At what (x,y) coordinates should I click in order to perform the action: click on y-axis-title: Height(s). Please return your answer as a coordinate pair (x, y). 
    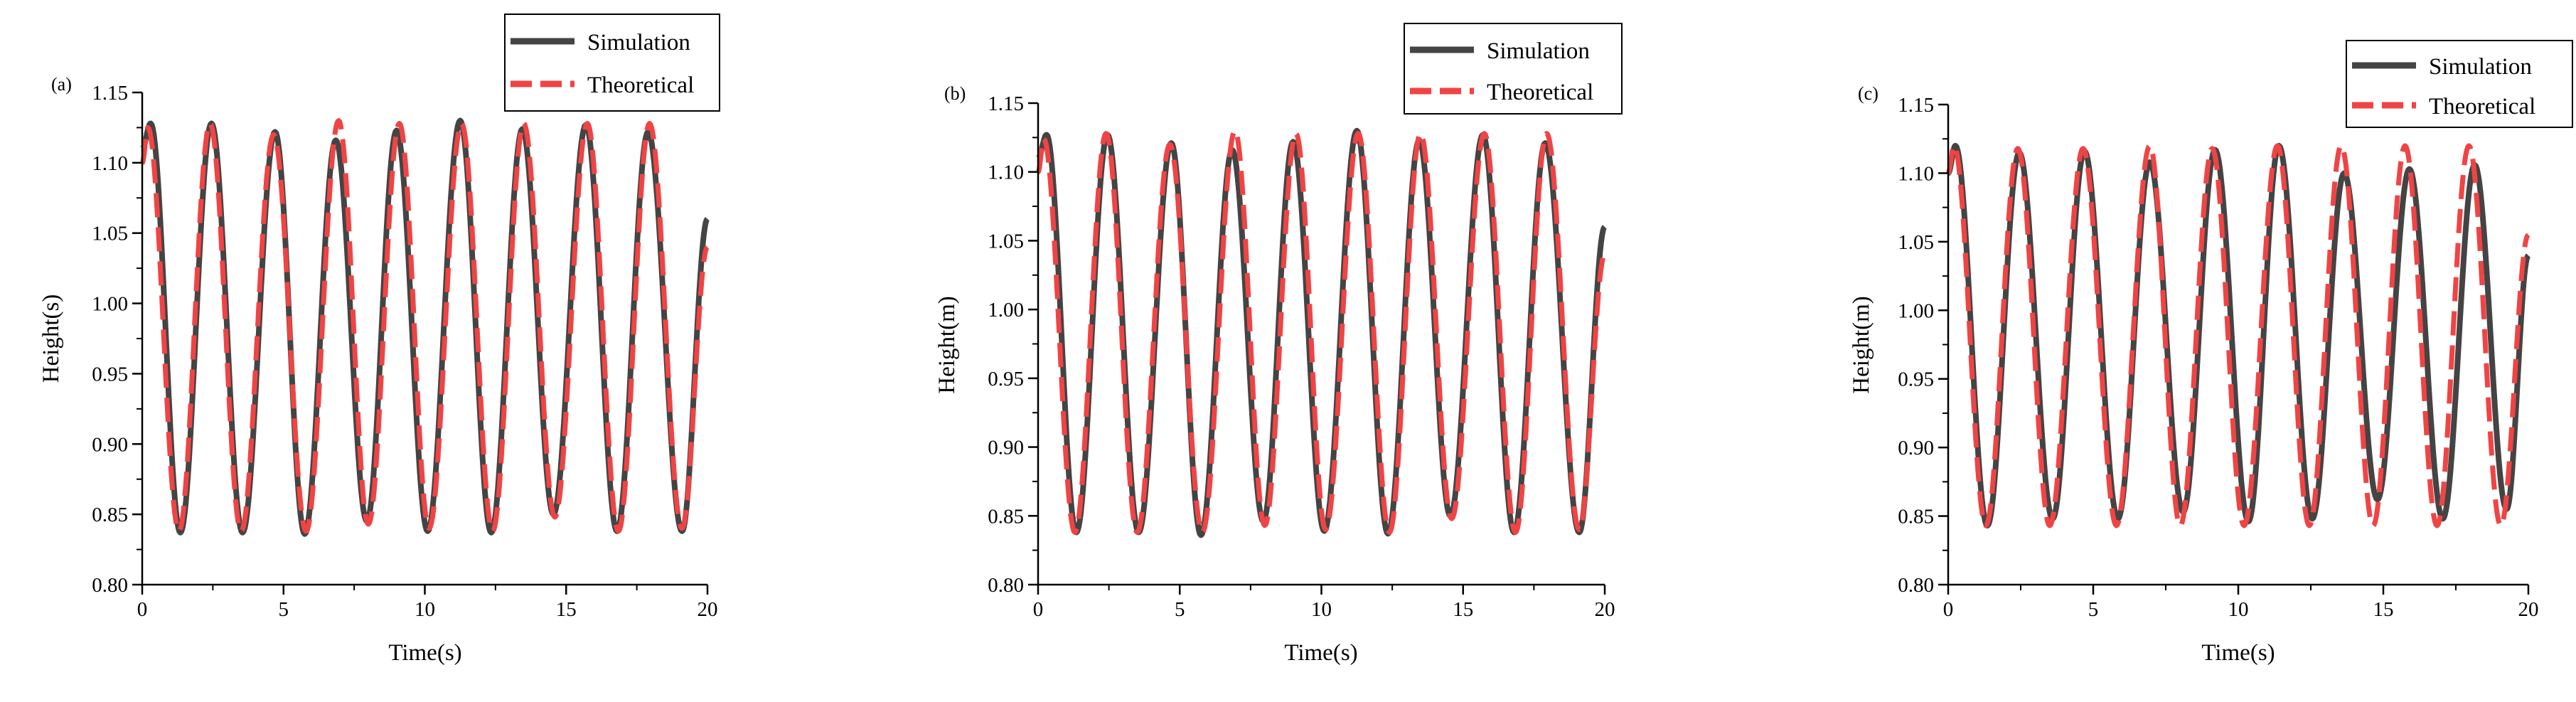
    Looking at the image, I should click on (51, 338).